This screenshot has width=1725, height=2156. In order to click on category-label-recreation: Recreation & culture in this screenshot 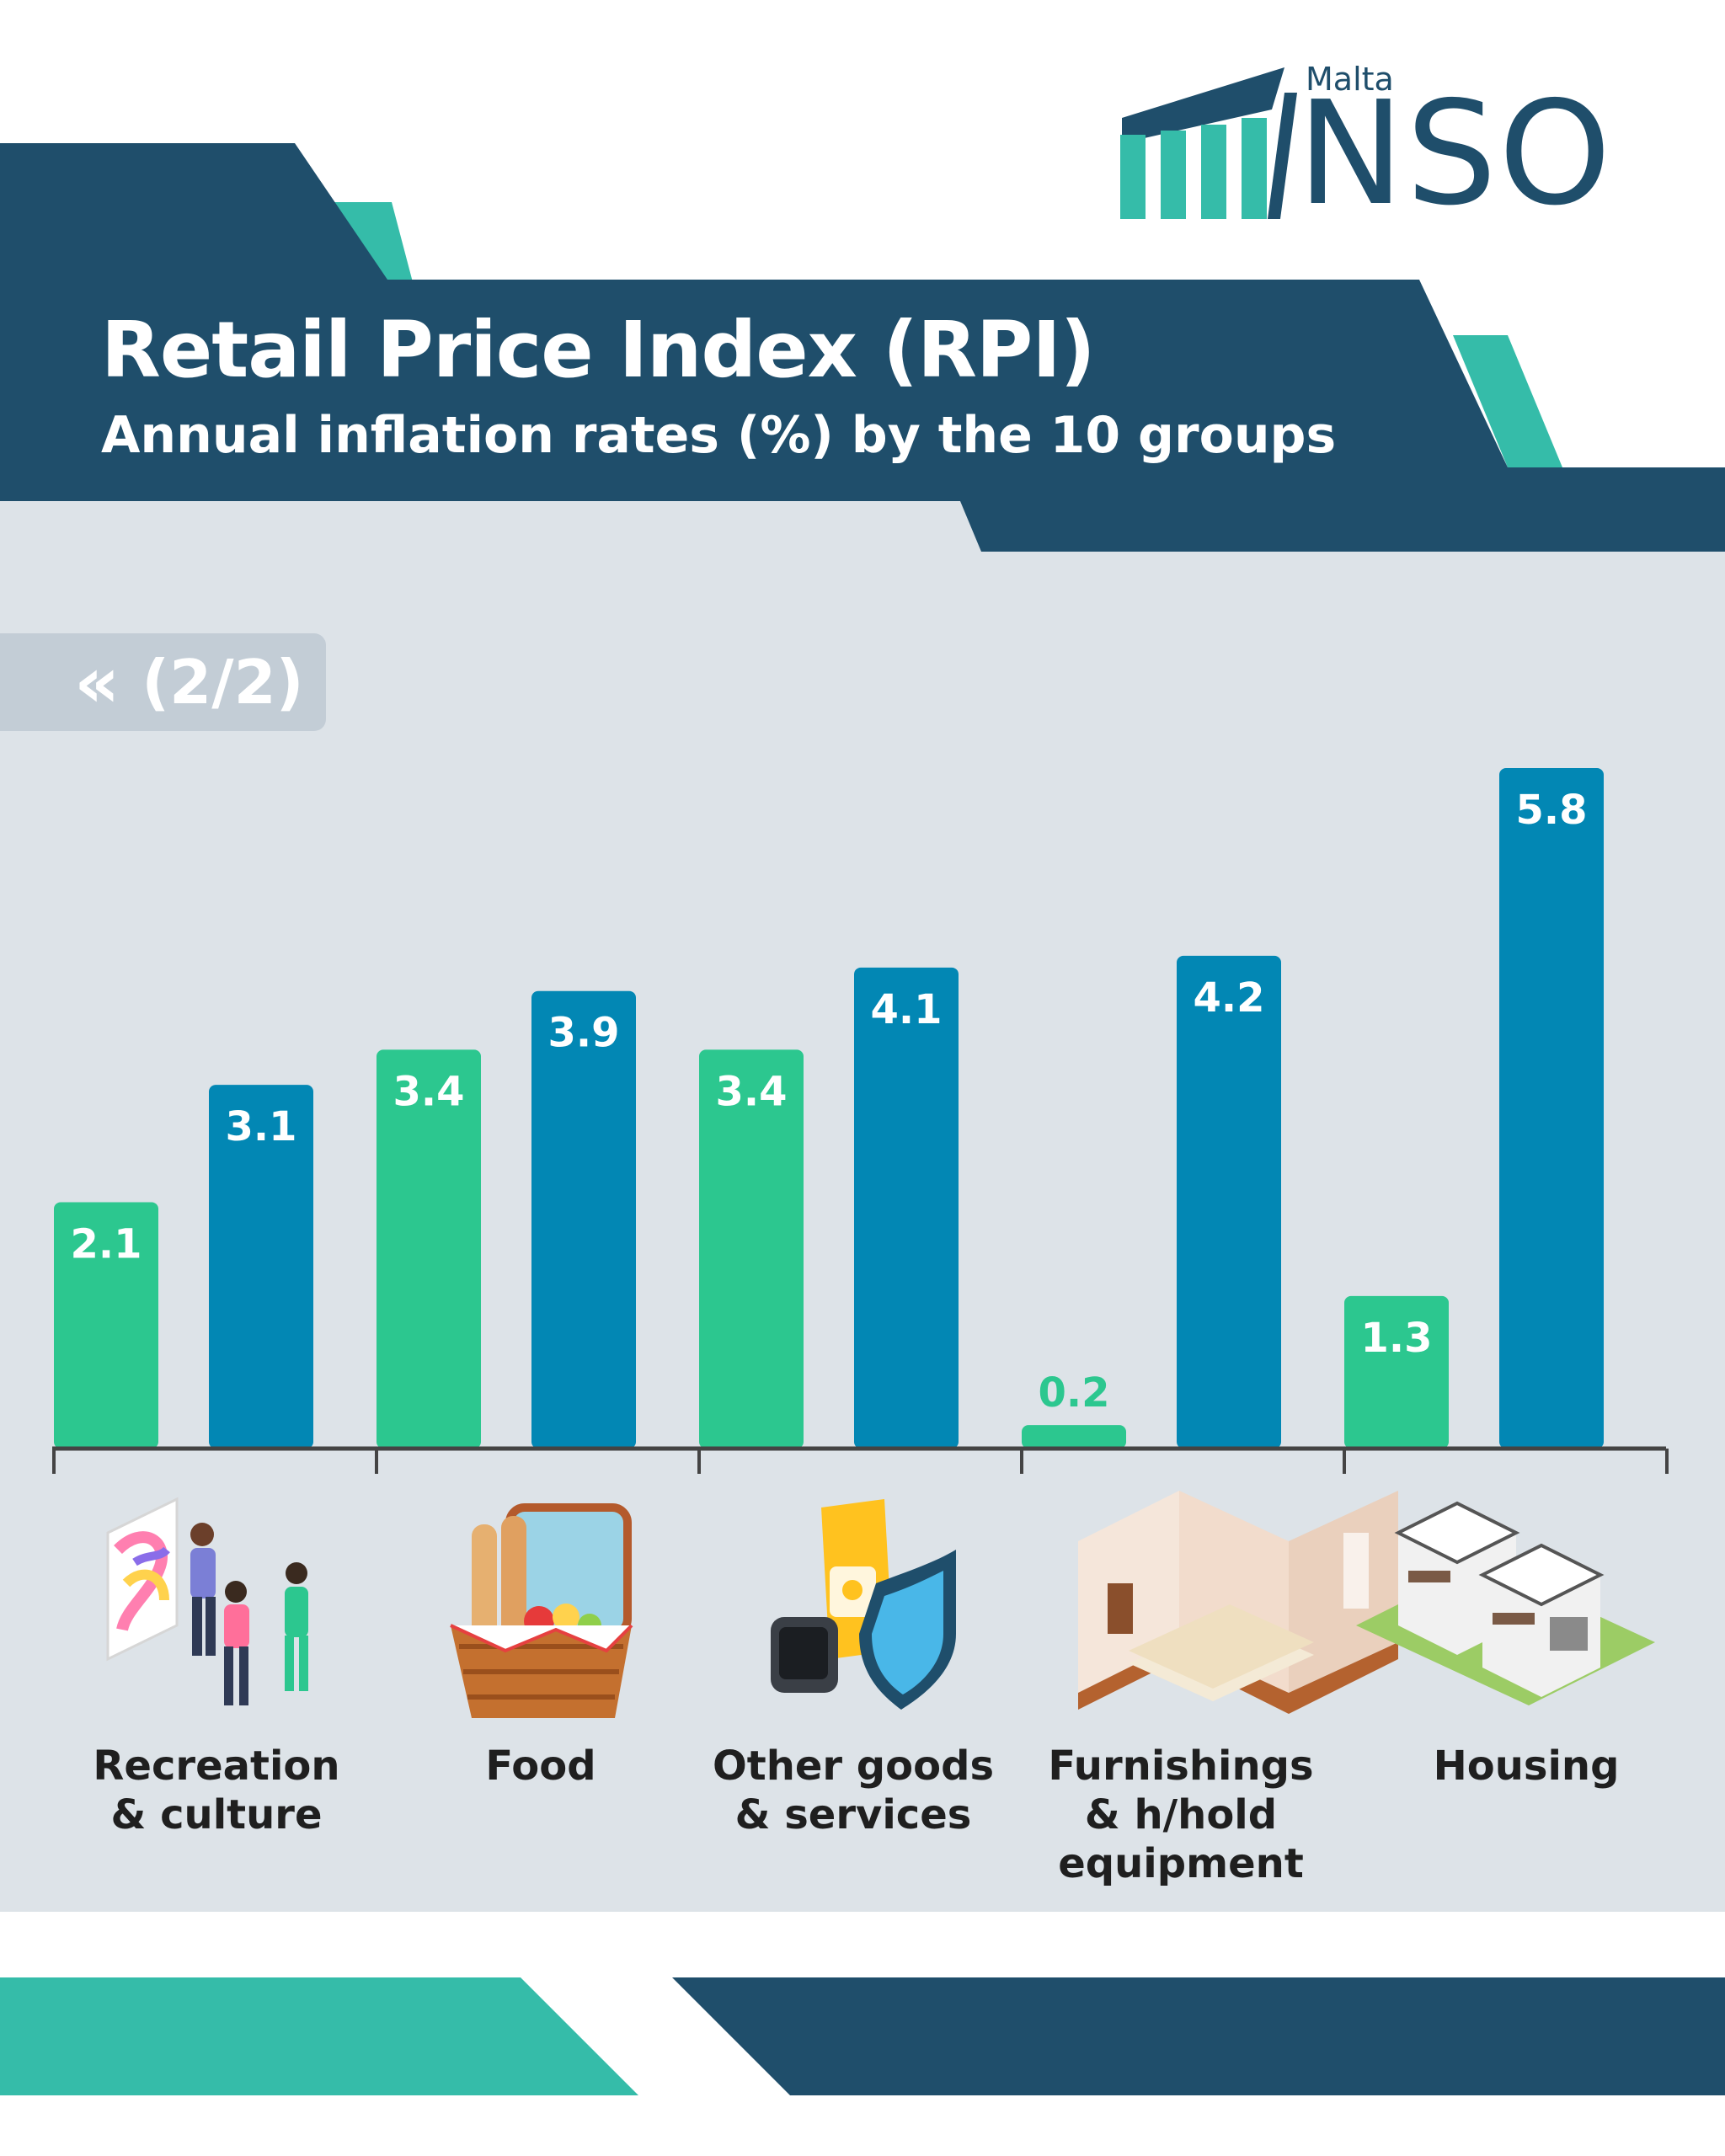, I will do `click(216, 1790)`.